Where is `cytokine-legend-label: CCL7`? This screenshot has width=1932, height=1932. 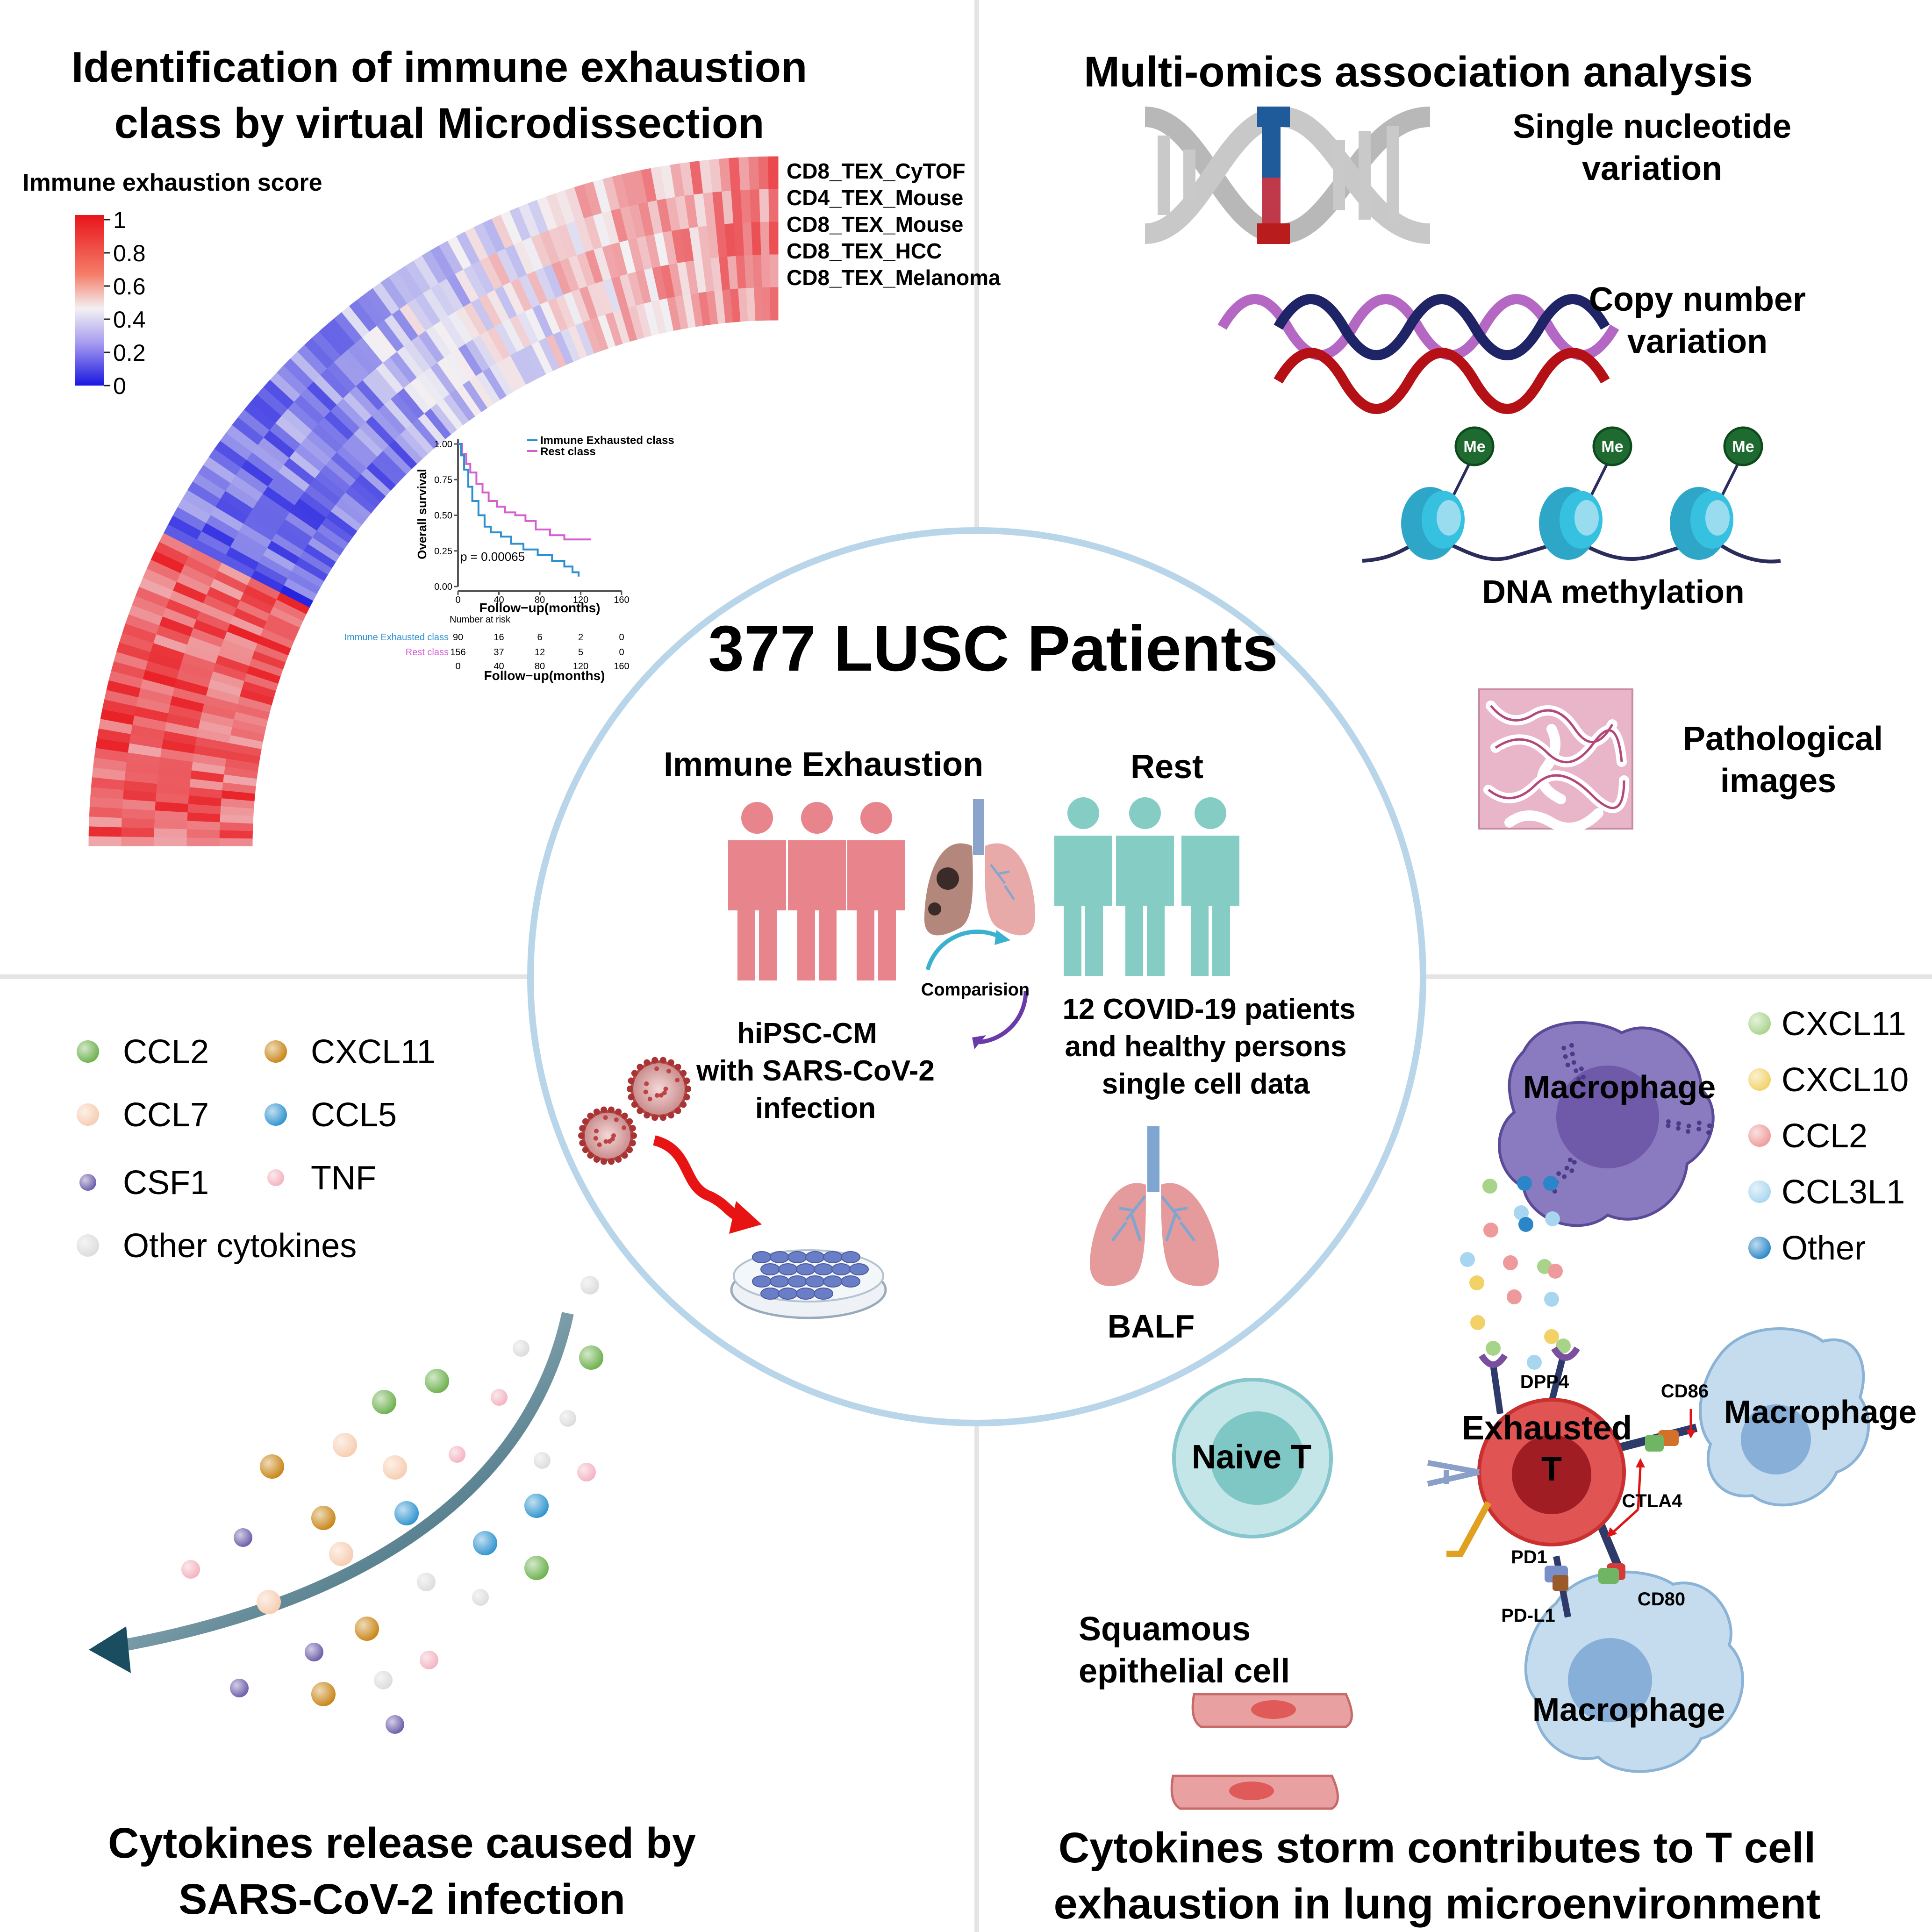 cytokine-legend-label: CCL7 is located at coordinates (166, 1115).